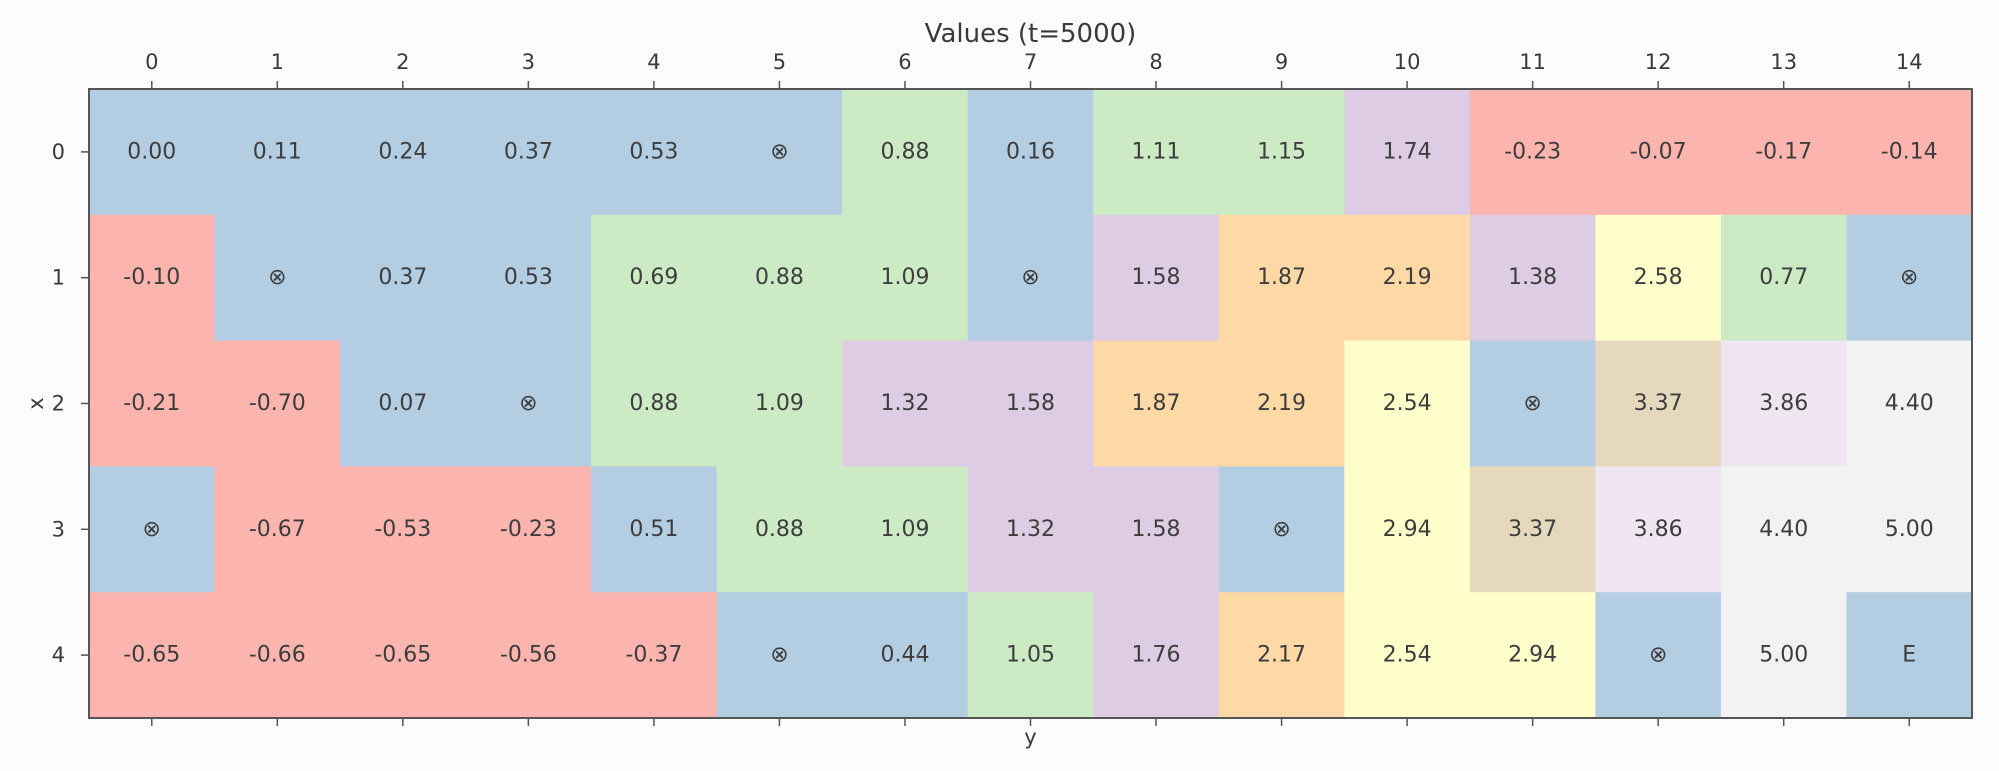  What do you see at coordinates (1783, 277) in the screenshot?
I see `cell-value-label: 0.77` at bounding box center [1783, 277].